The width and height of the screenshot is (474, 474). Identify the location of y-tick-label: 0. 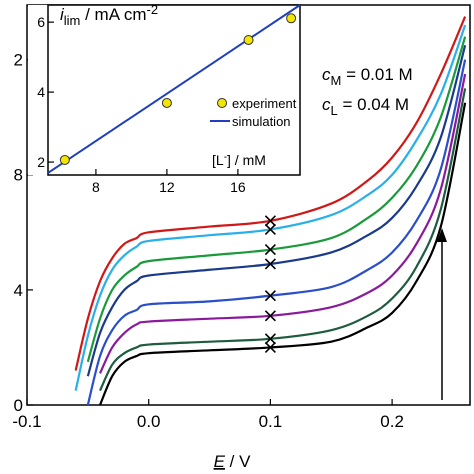
(18, 405).